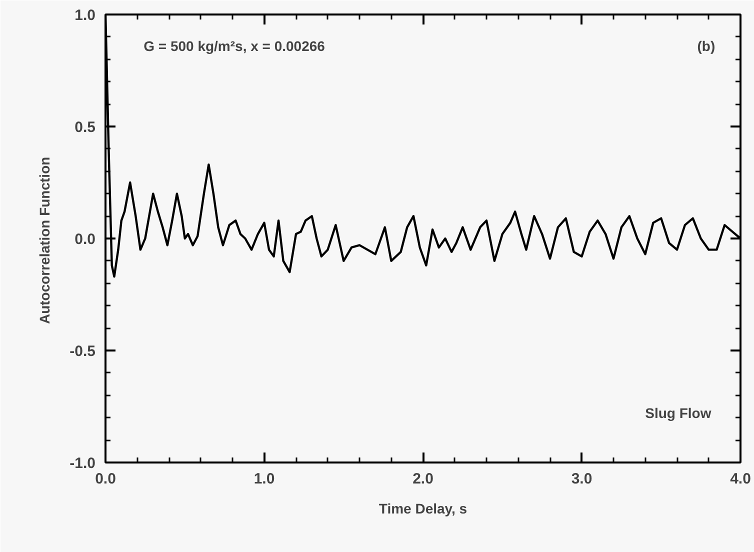 The width and height of the screenshot is (754, 552). Describe the element at coordinates (235, 46) in the screenshot. I see `annotation: G = 500 kg/m²s, x = 0.00266` at that location.